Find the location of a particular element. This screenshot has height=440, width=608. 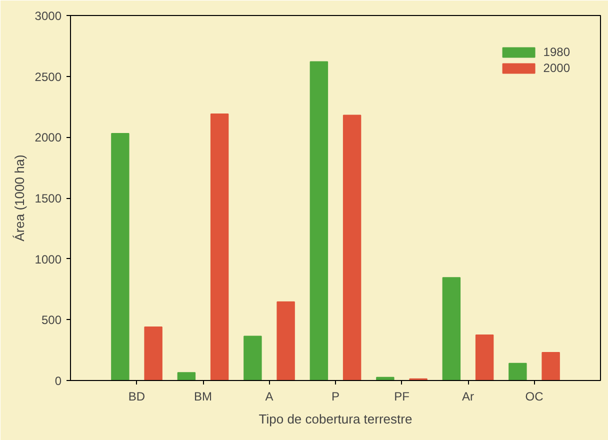

x-tick-label: A is located at coordinates (269, 397).